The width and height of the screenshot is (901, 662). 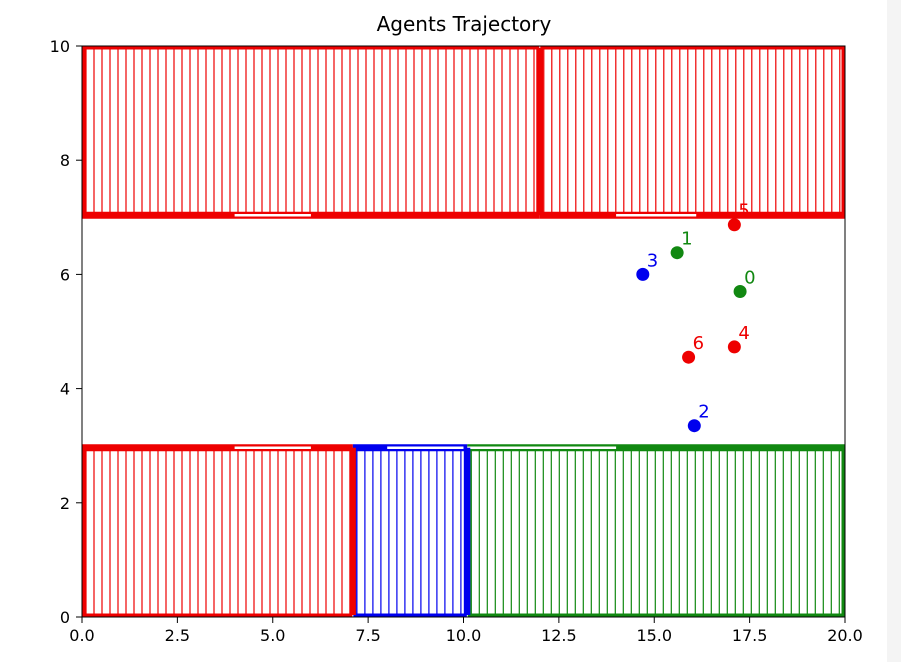 I want to click on region-4-outline, so click(x=656, y=531).